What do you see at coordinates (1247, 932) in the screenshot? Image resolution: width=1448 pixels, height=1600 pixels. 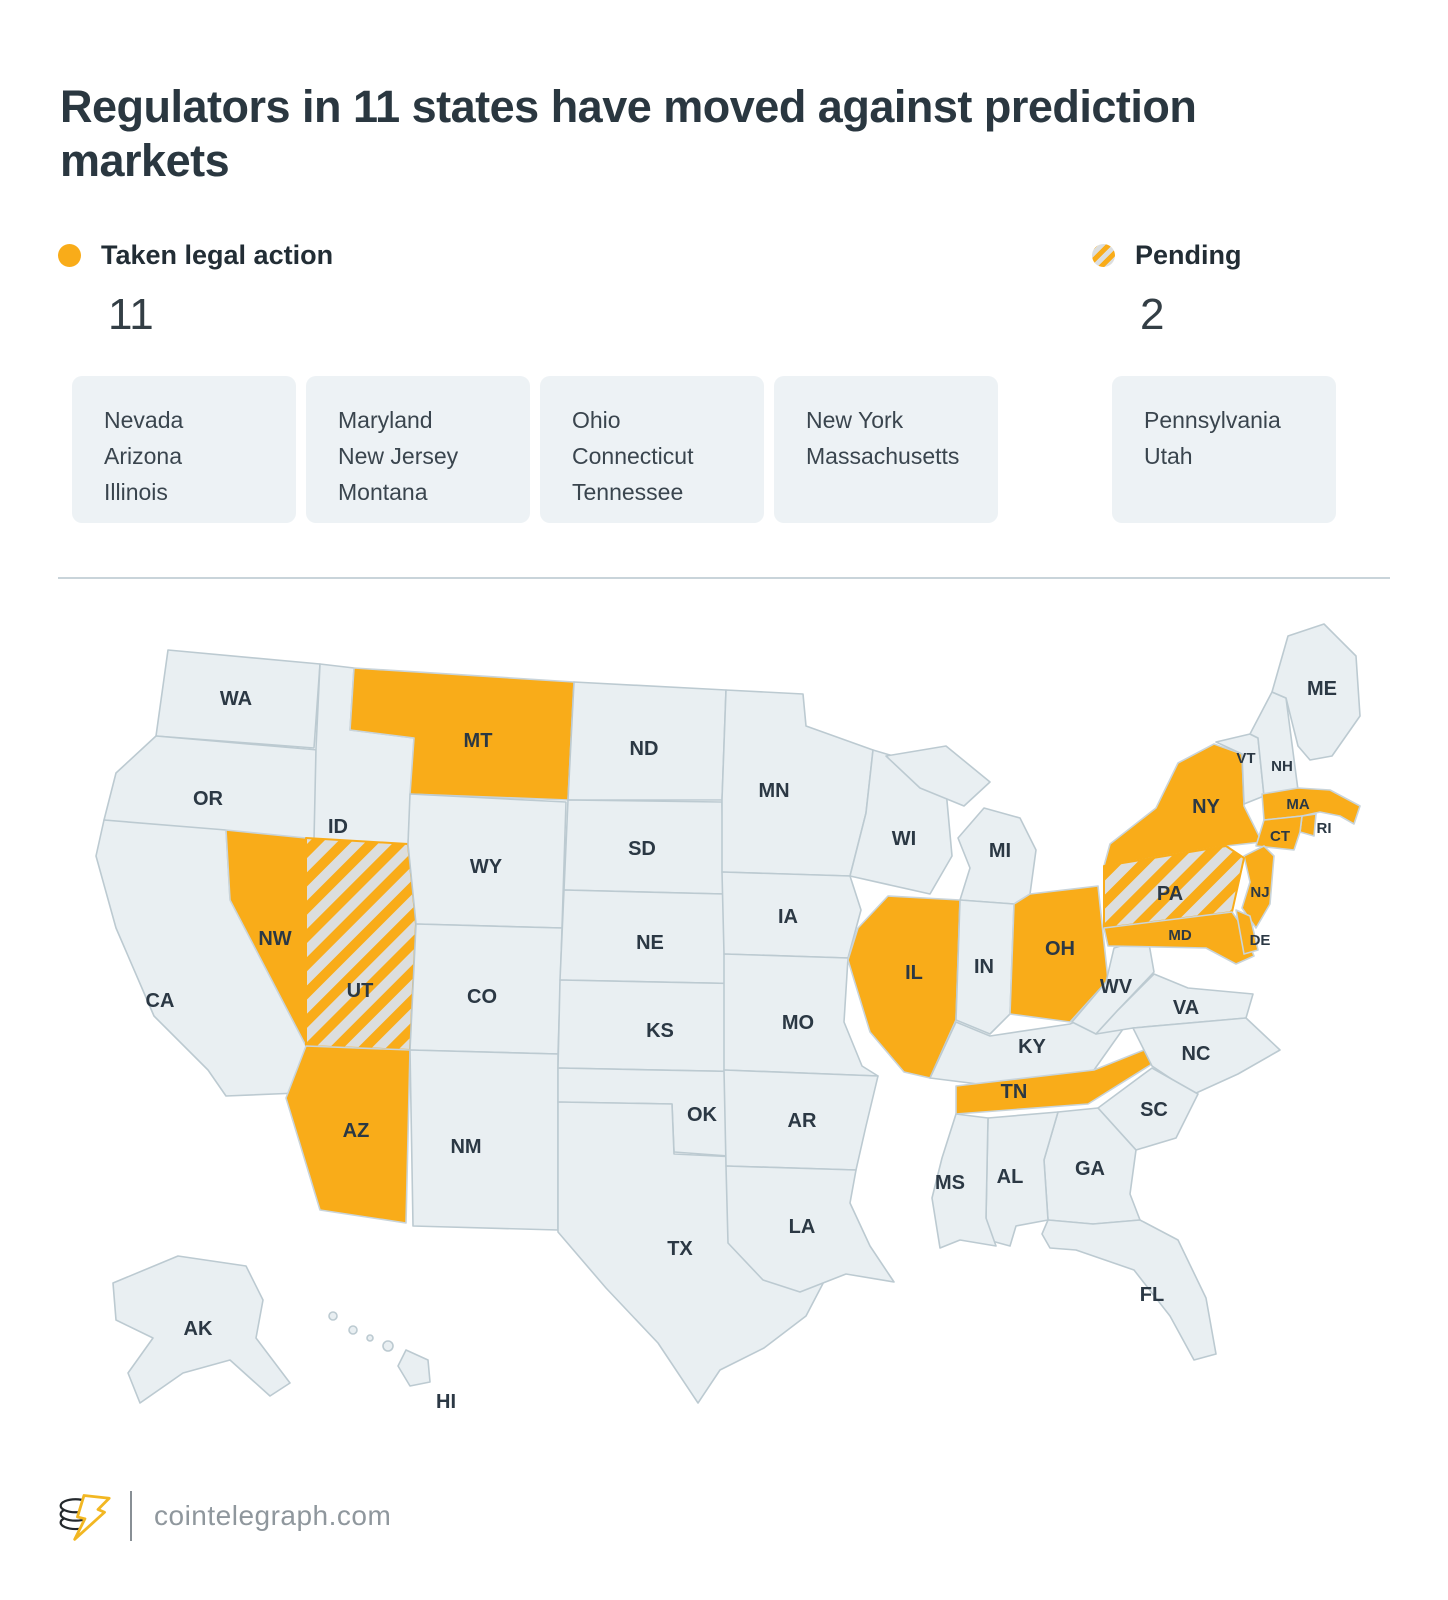 I see `state-de` at bounding box center [1247, 932].